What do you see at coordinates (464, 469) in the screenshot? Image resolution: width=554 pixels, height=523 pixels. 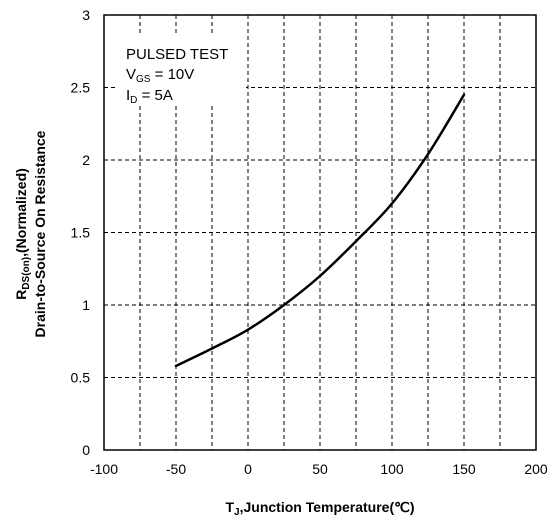 I see `x-tick-label: 150` at bounding box center [464, 469].